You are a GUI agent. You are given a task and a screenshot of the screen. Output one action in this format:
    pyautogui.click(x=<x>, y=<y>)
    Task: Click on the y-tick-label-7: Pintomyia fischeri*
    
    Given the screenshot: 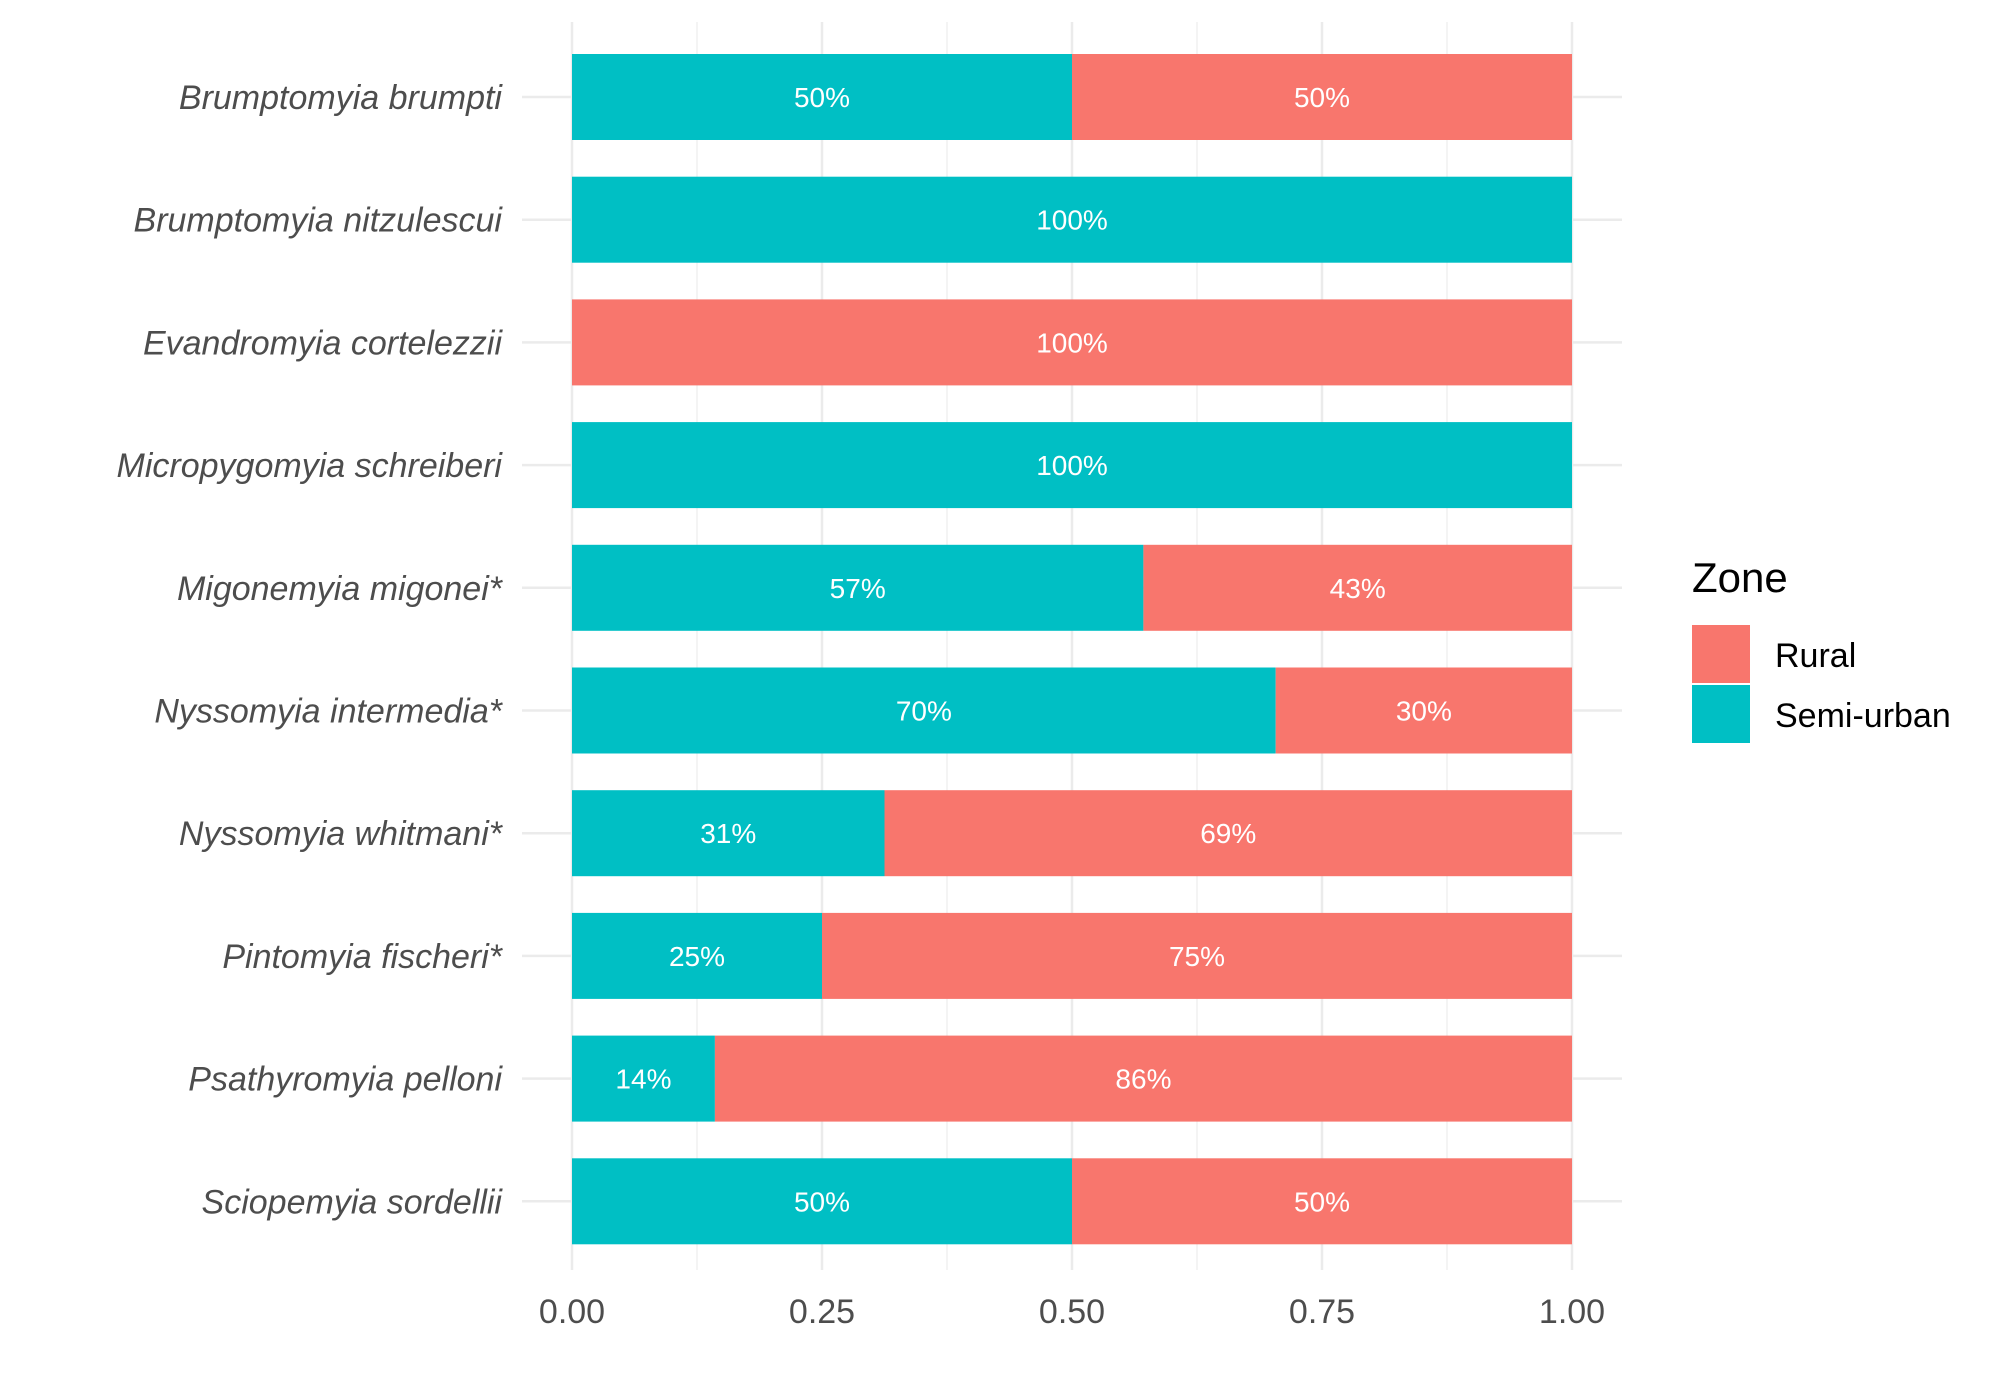 What is the action you would take?
    pyautogui.click(x=362, y=957)
    